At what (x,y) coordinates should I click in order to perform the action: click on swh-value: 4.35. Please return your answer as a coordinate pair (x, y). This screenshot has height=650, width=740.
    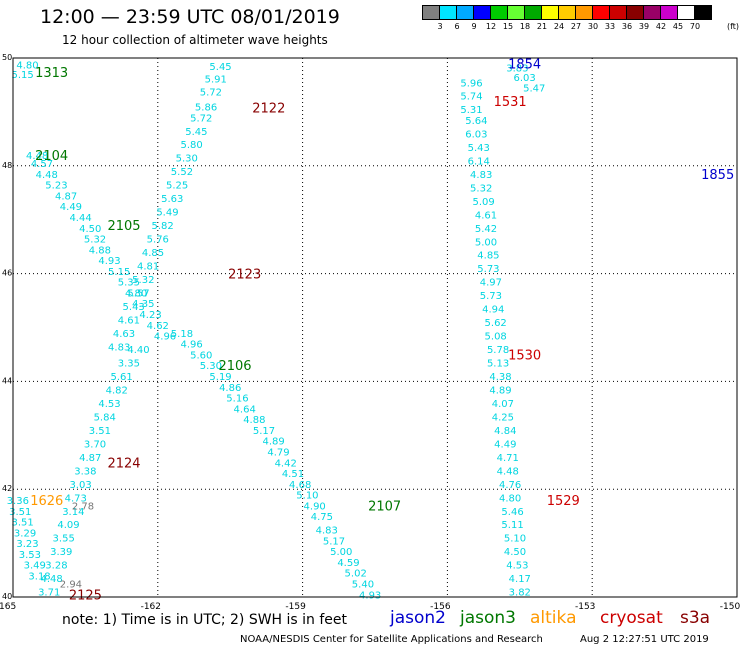
    Looking at the image, I should click on (143, 304).